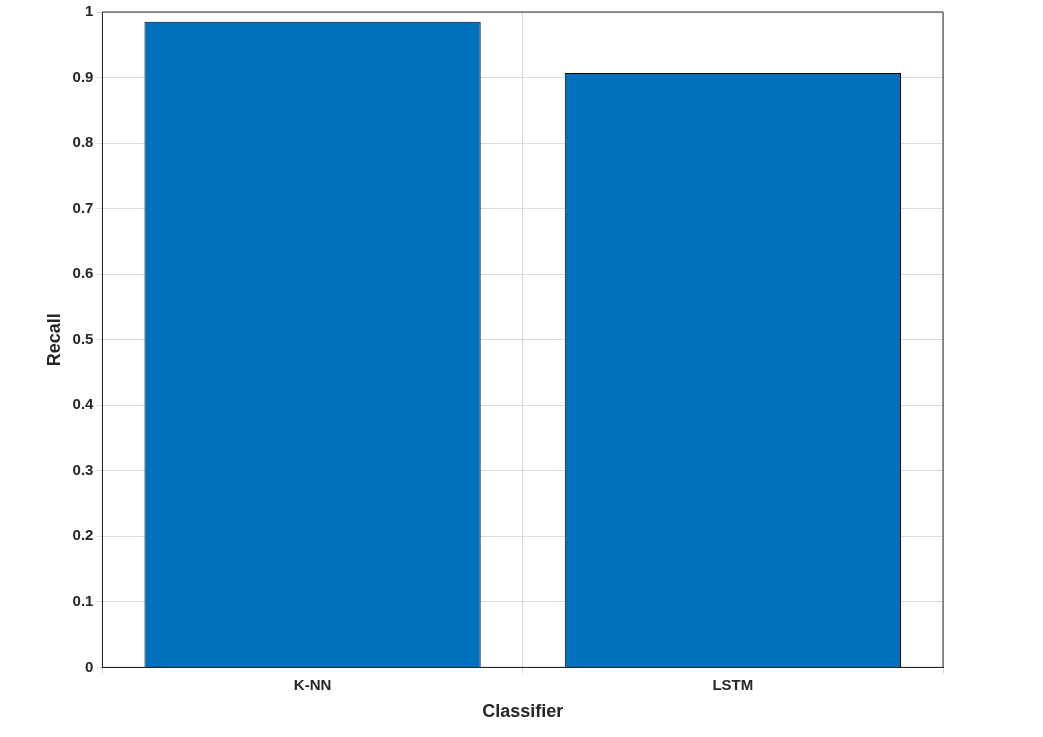 The height and width of the screenshot is (737, 1043). I want to click on y-tick-label: 0.1, so click(83, 600).